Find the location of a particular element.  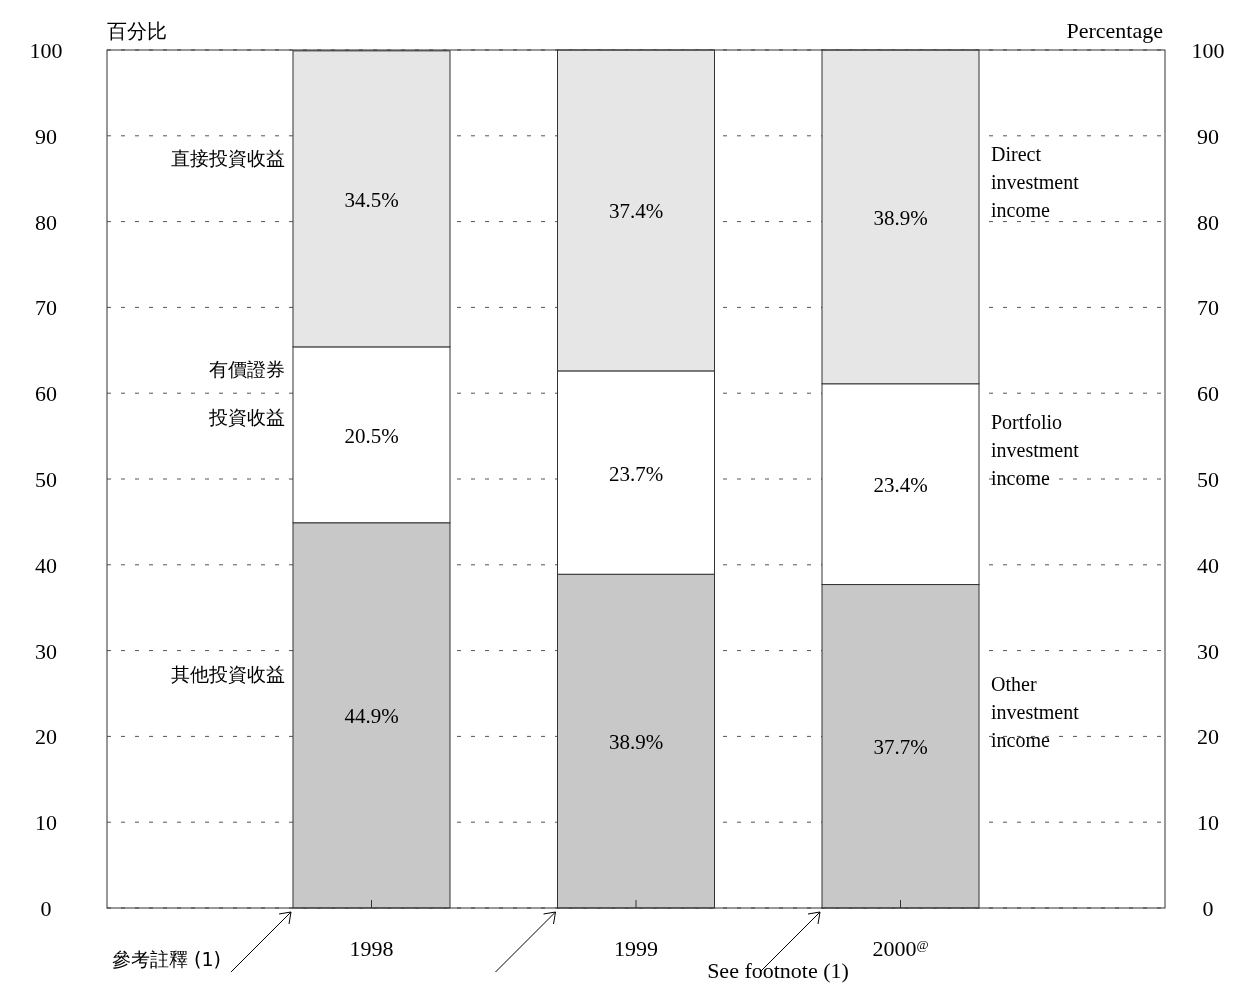

data-label: 20.5% is located at coordinates (371, 435).